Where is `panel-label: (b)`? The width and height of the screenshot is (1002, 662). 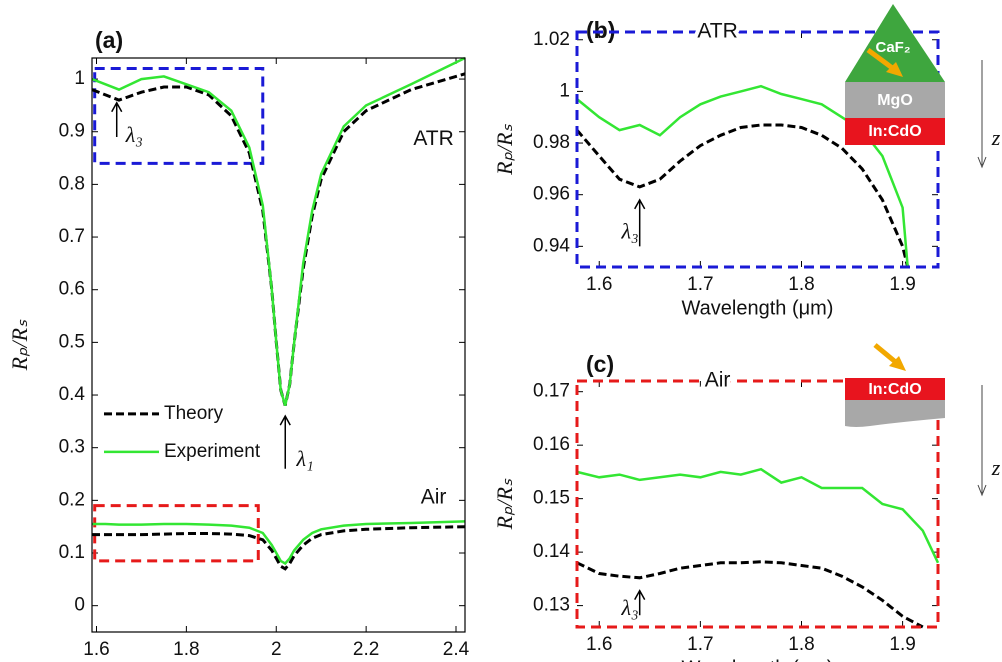
panel-label: (b) is located at coordinates (600, 30).